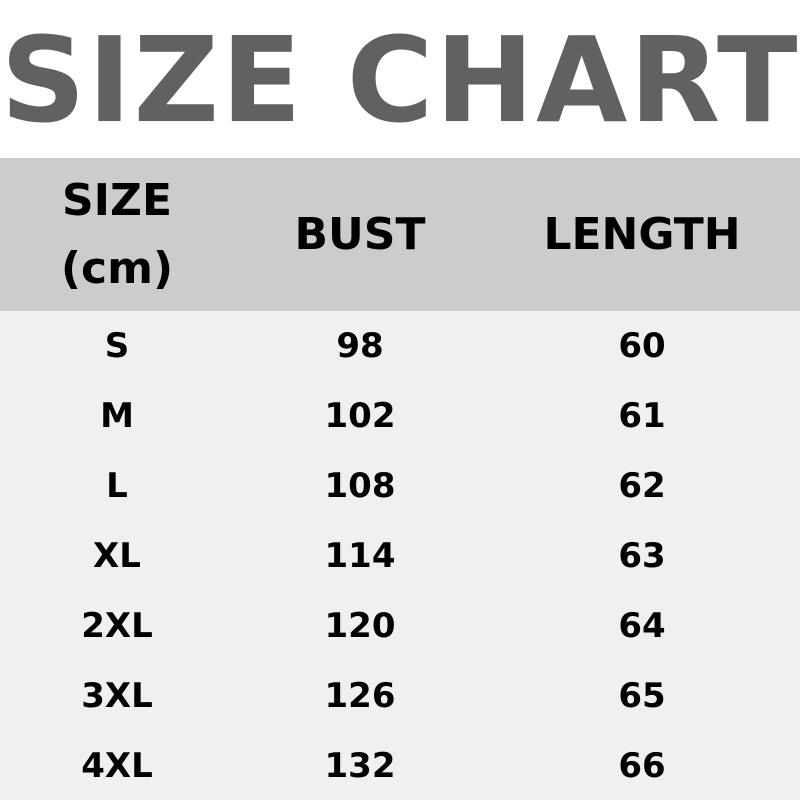 The image size is (800, 801). I want to click on cell-length: 65, so click(642, 696).